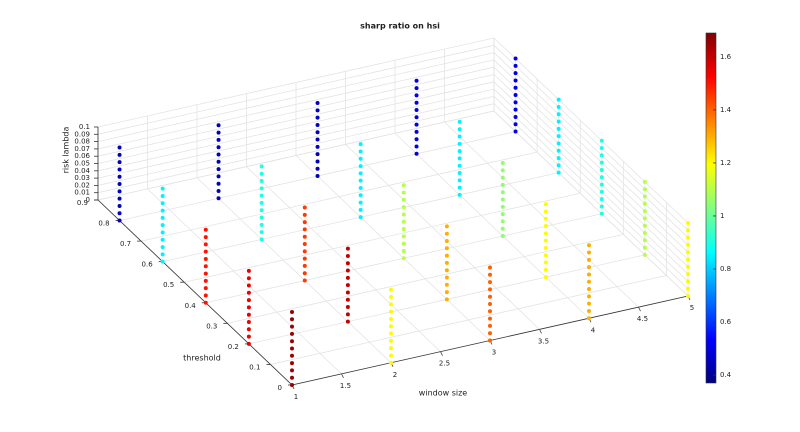 The width and height of the screenshot is (800, 432). What do you see at coordinates (82, 203) in the screenshot?
I see `y-tick-label: 0.9` at bounding box center [82, 203].